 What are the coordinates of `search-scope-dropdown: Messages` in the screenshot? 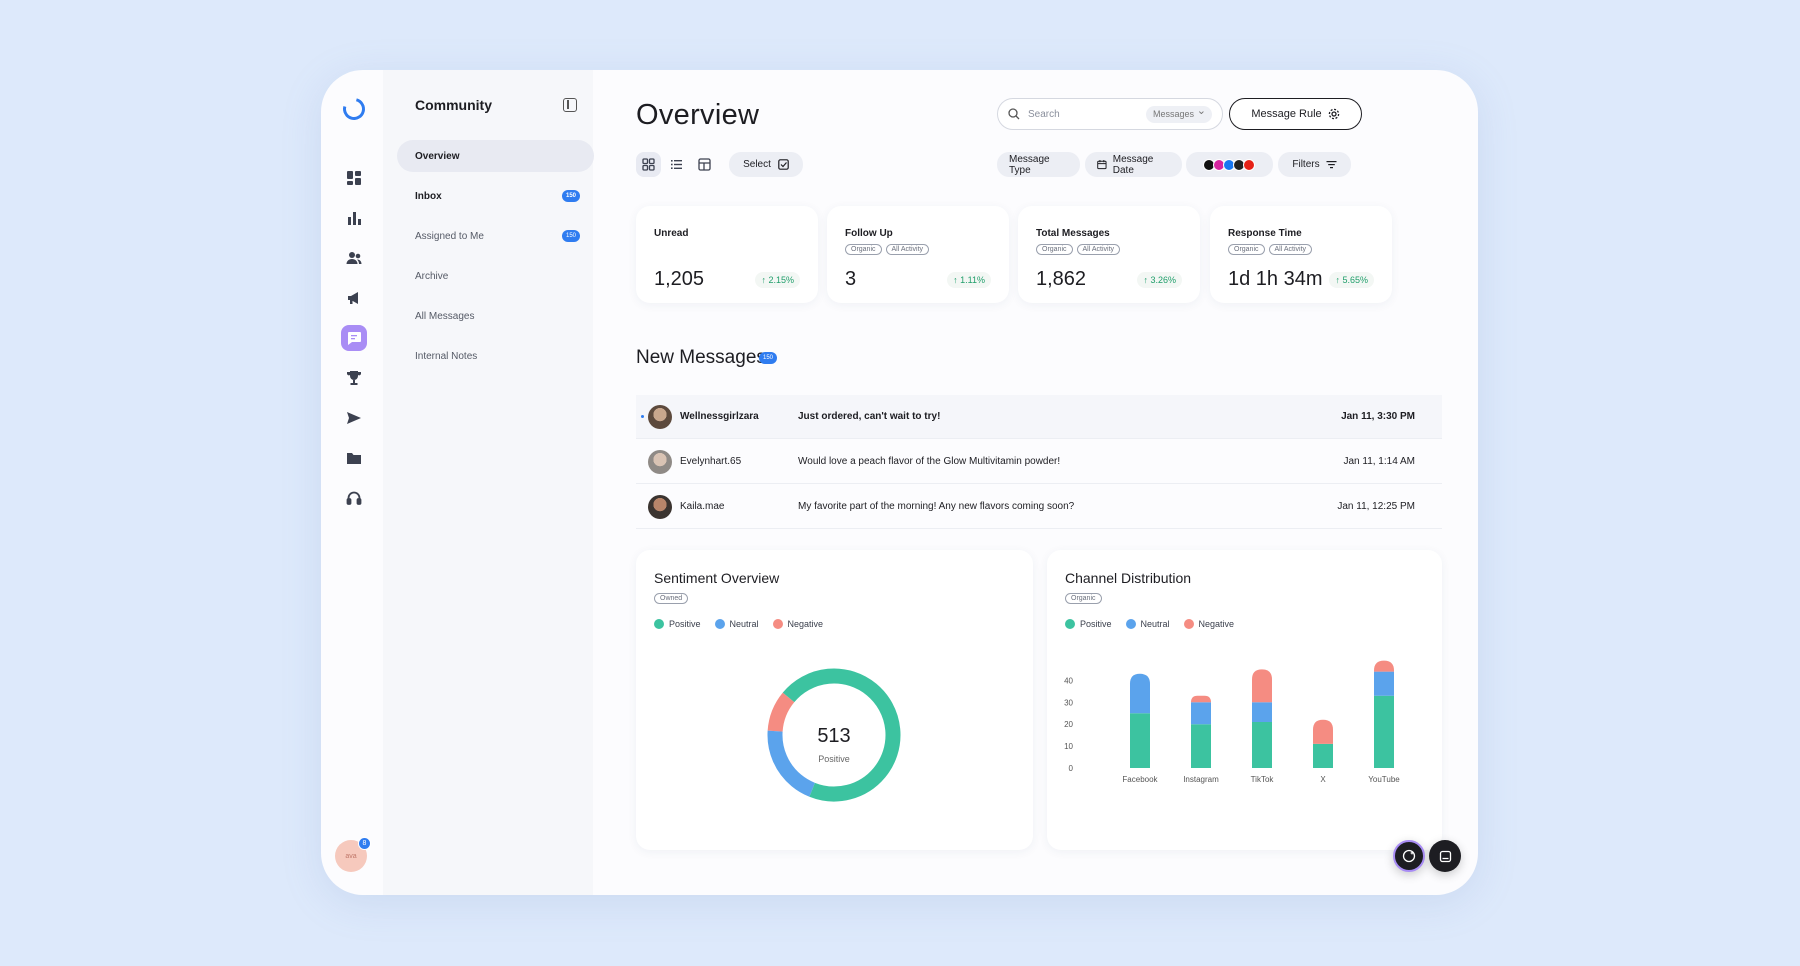 It's located at (1178, 113).